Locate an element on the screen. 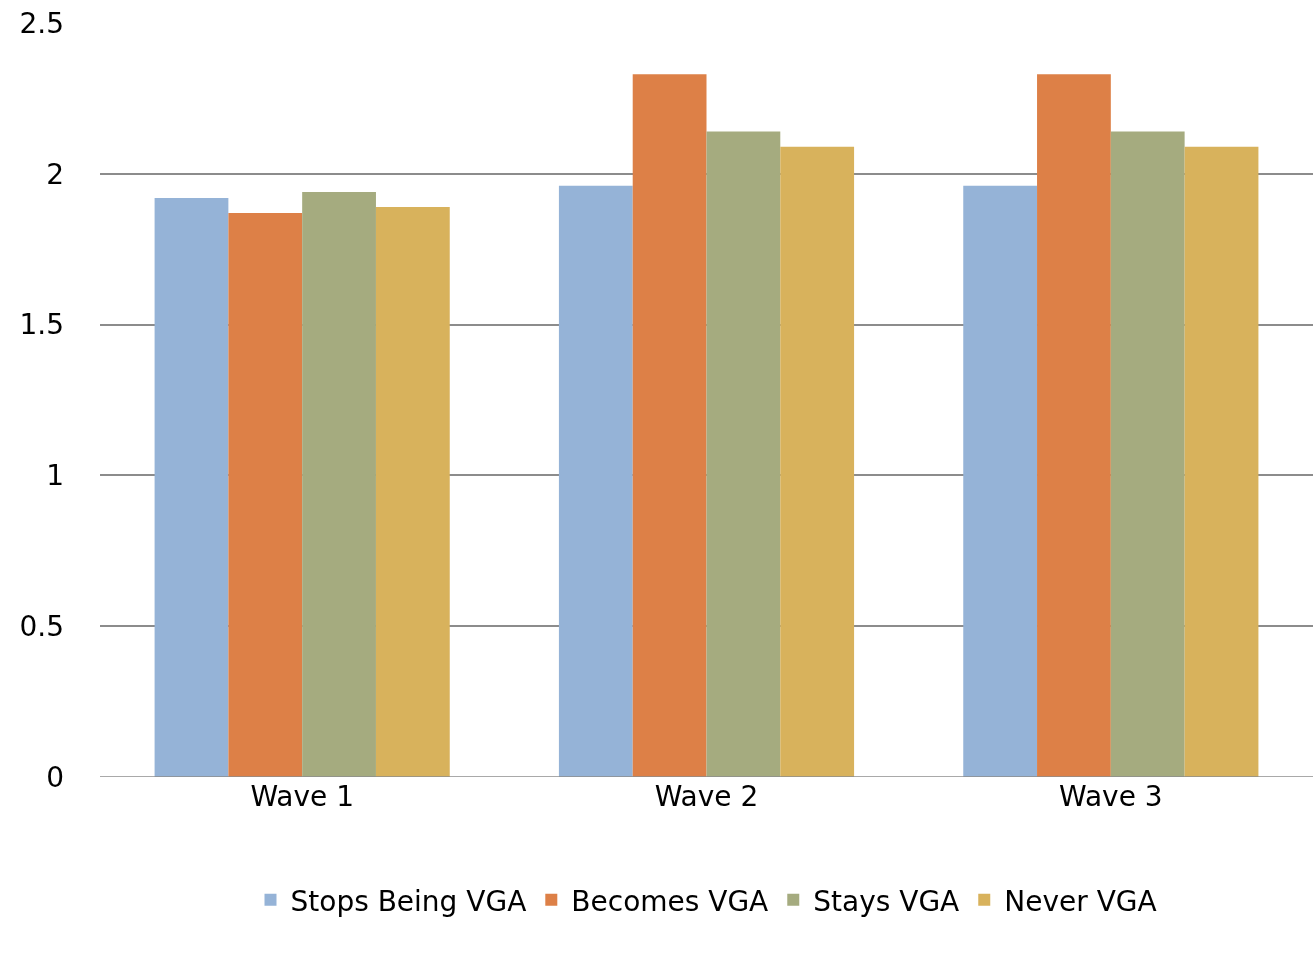 The width and height of the screenshot is (1315, 956). x-tick-label: Wave 1 is located at coordinates (302, 796).